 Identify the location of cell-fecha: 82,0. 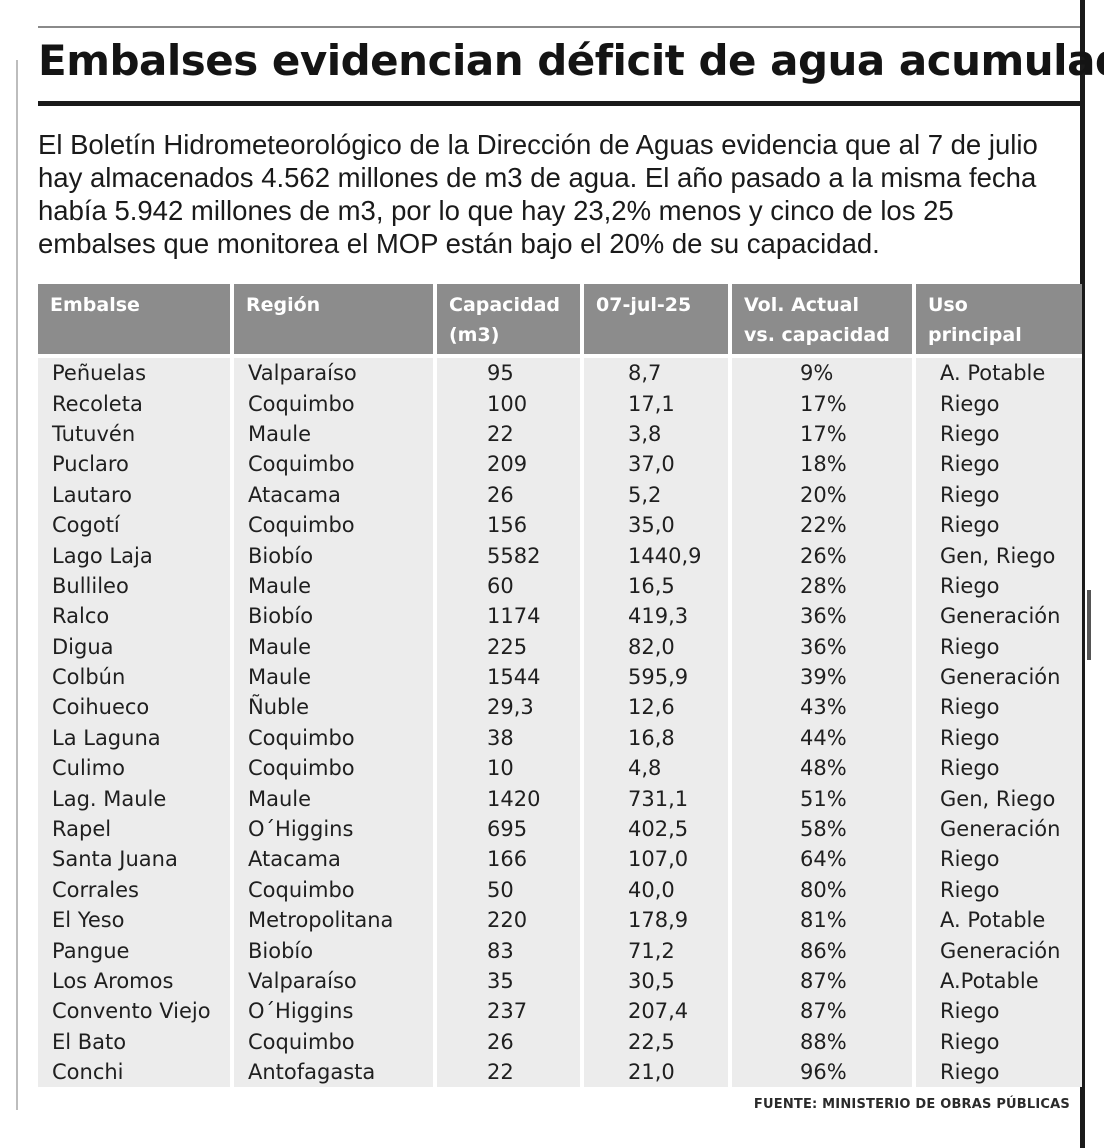
(657, 646).